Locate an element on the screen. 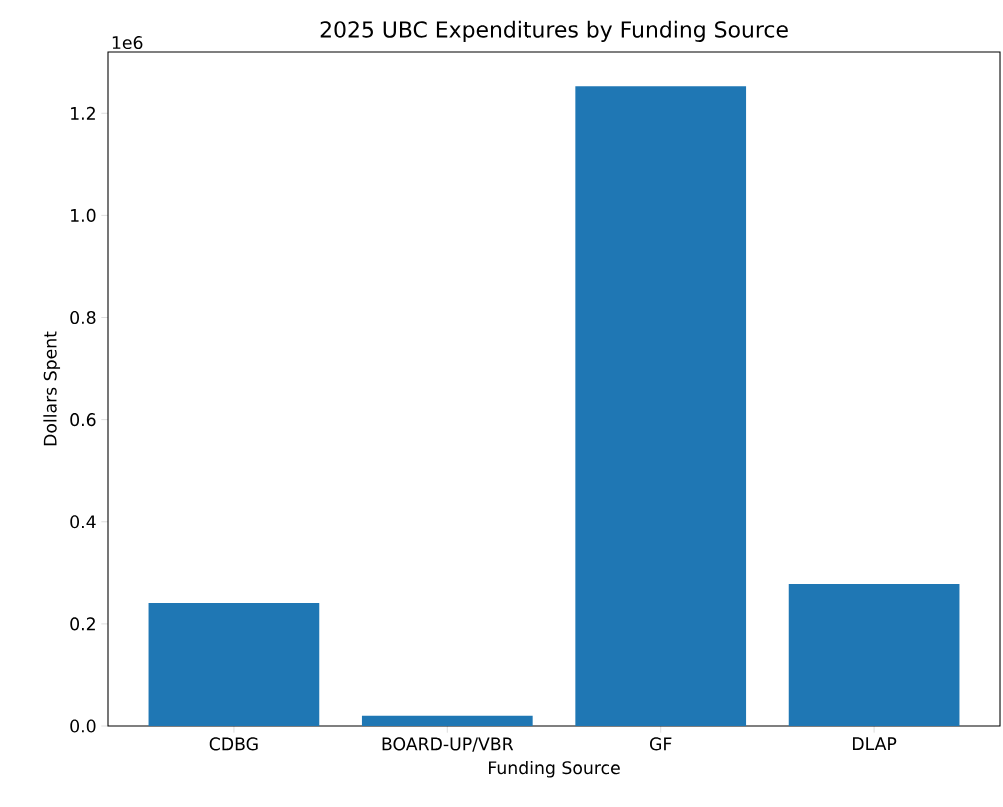 Image resolution: width=1003 pixels, height=807 pixels. x-axis-title: Funding Source is located at coordinates (554, 769).